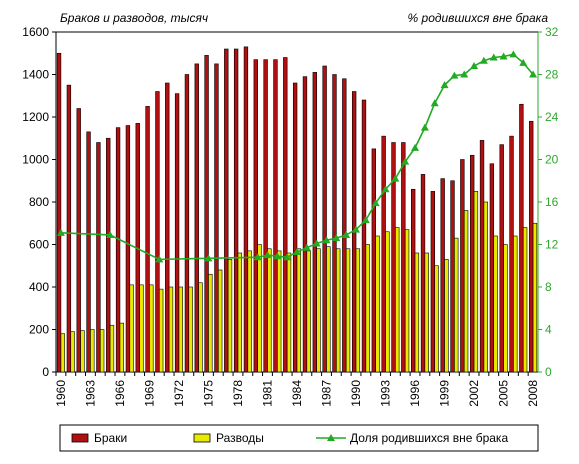 The height and width of the screenshot is (464, 579). I want to click on x-tick-label-1996: 1996, so click(415, 393).